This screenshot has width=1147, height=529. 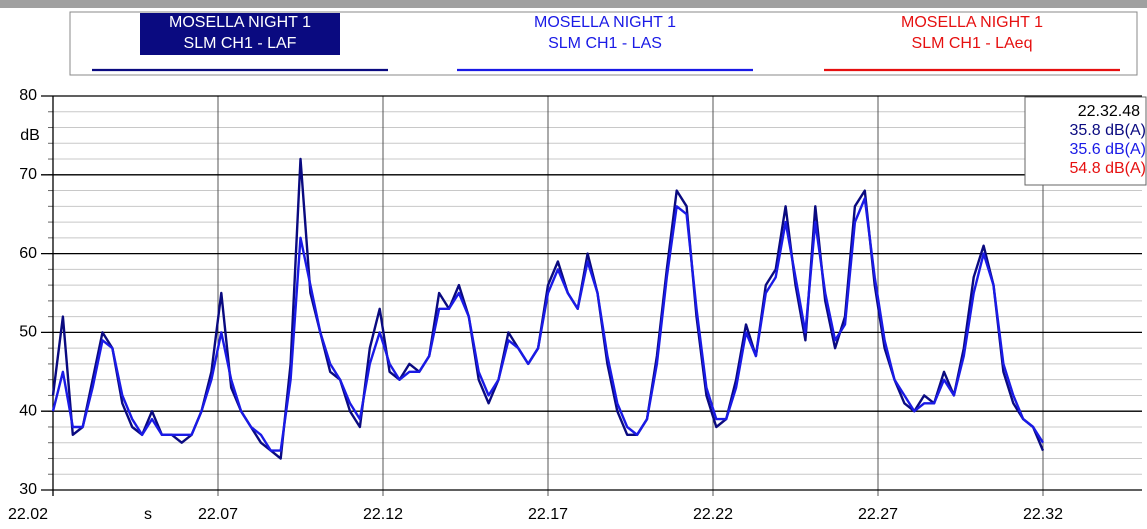 What do you see at coordinates (548, 514) in the screenshot?
I see `x-tick-label: 22.17` at bounding box center [548, 514].